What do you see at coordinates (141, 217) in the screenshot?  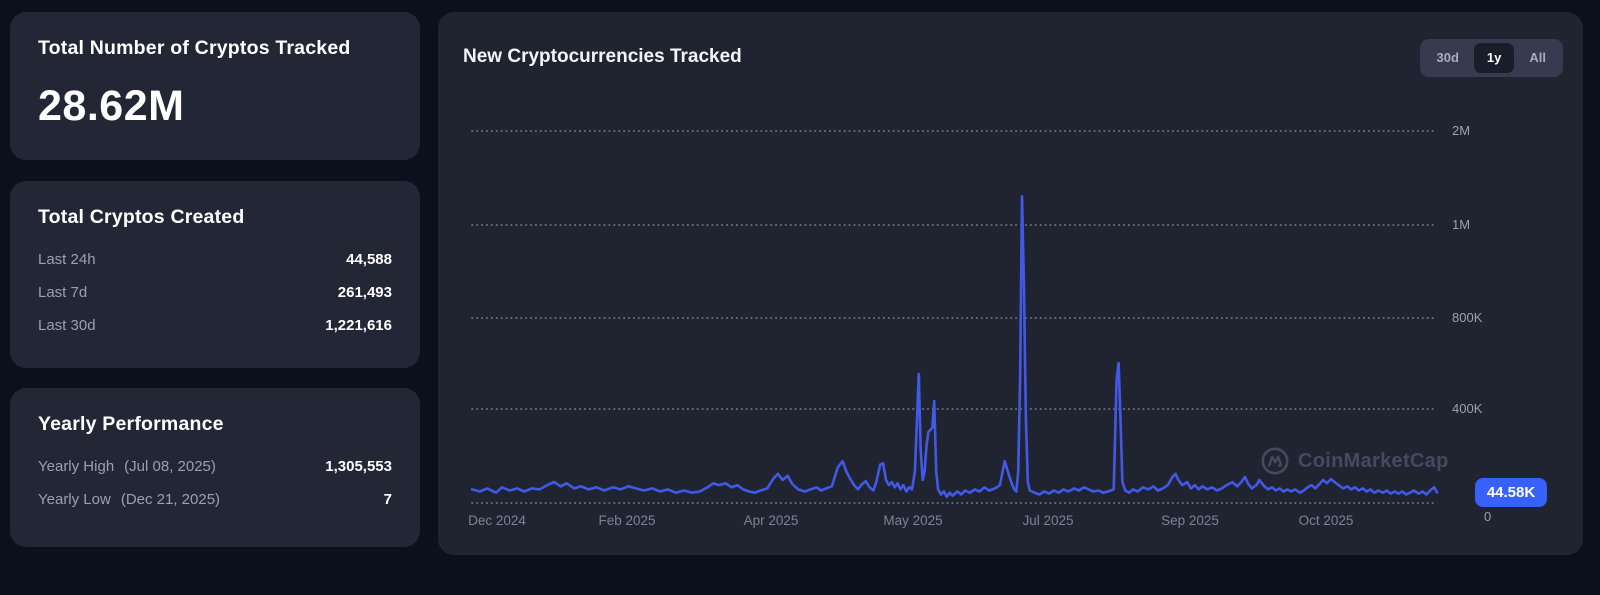 I see `total-created-title: Total Cryptos Created` at bounding box center [141, 217].